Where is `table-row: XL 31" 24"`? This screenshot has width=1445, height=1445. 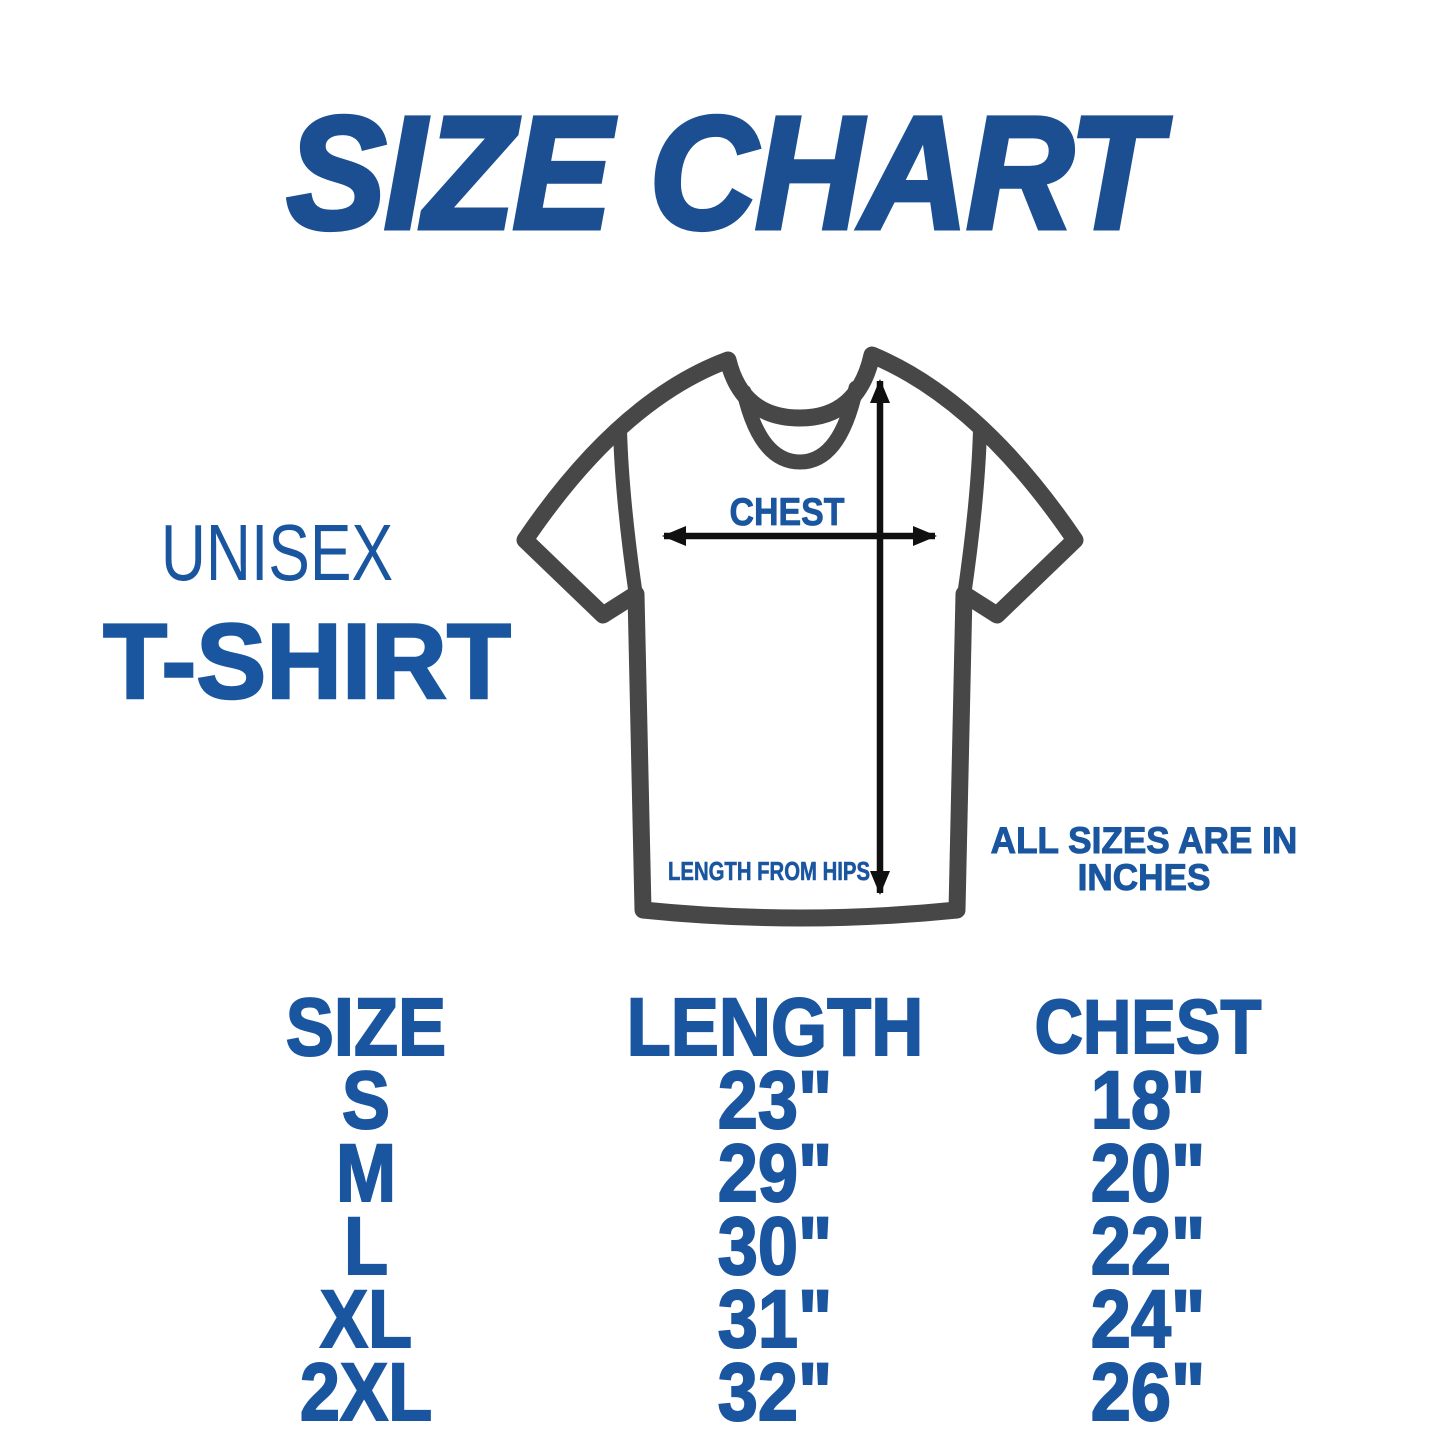 table-row: XL 31" 24" is located at coordinates (722, 1319).